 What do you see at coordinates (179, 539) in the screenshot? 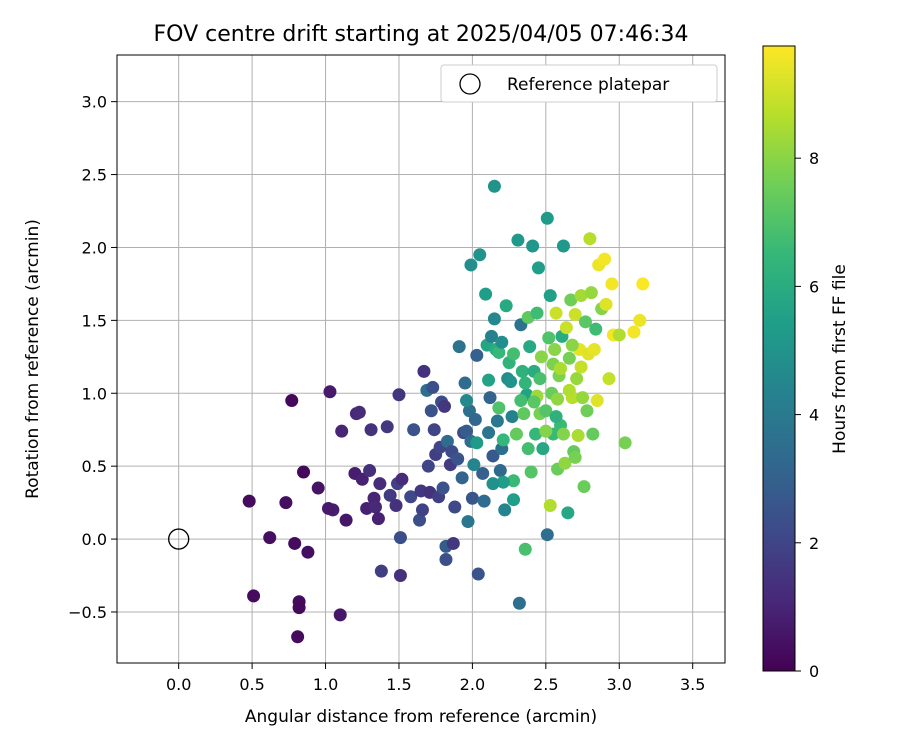
I see `reference-platepar-marker` at bounding box center [179, 539].